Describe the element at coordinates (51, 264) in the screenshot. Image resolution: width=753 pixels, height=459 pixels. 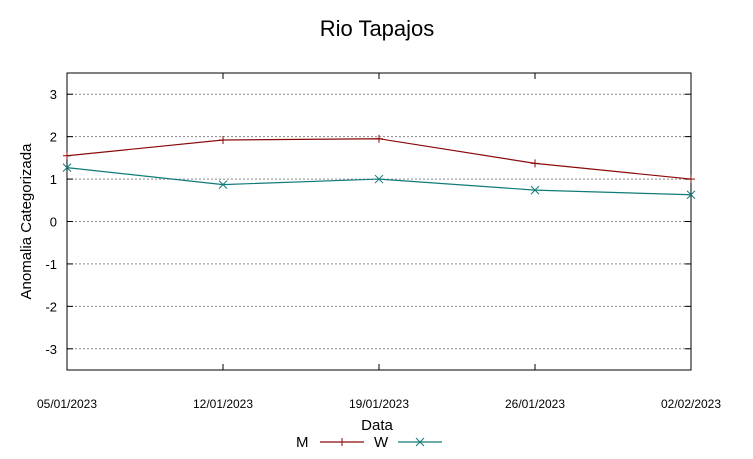
I see `y-tick-label: -1` at that location.